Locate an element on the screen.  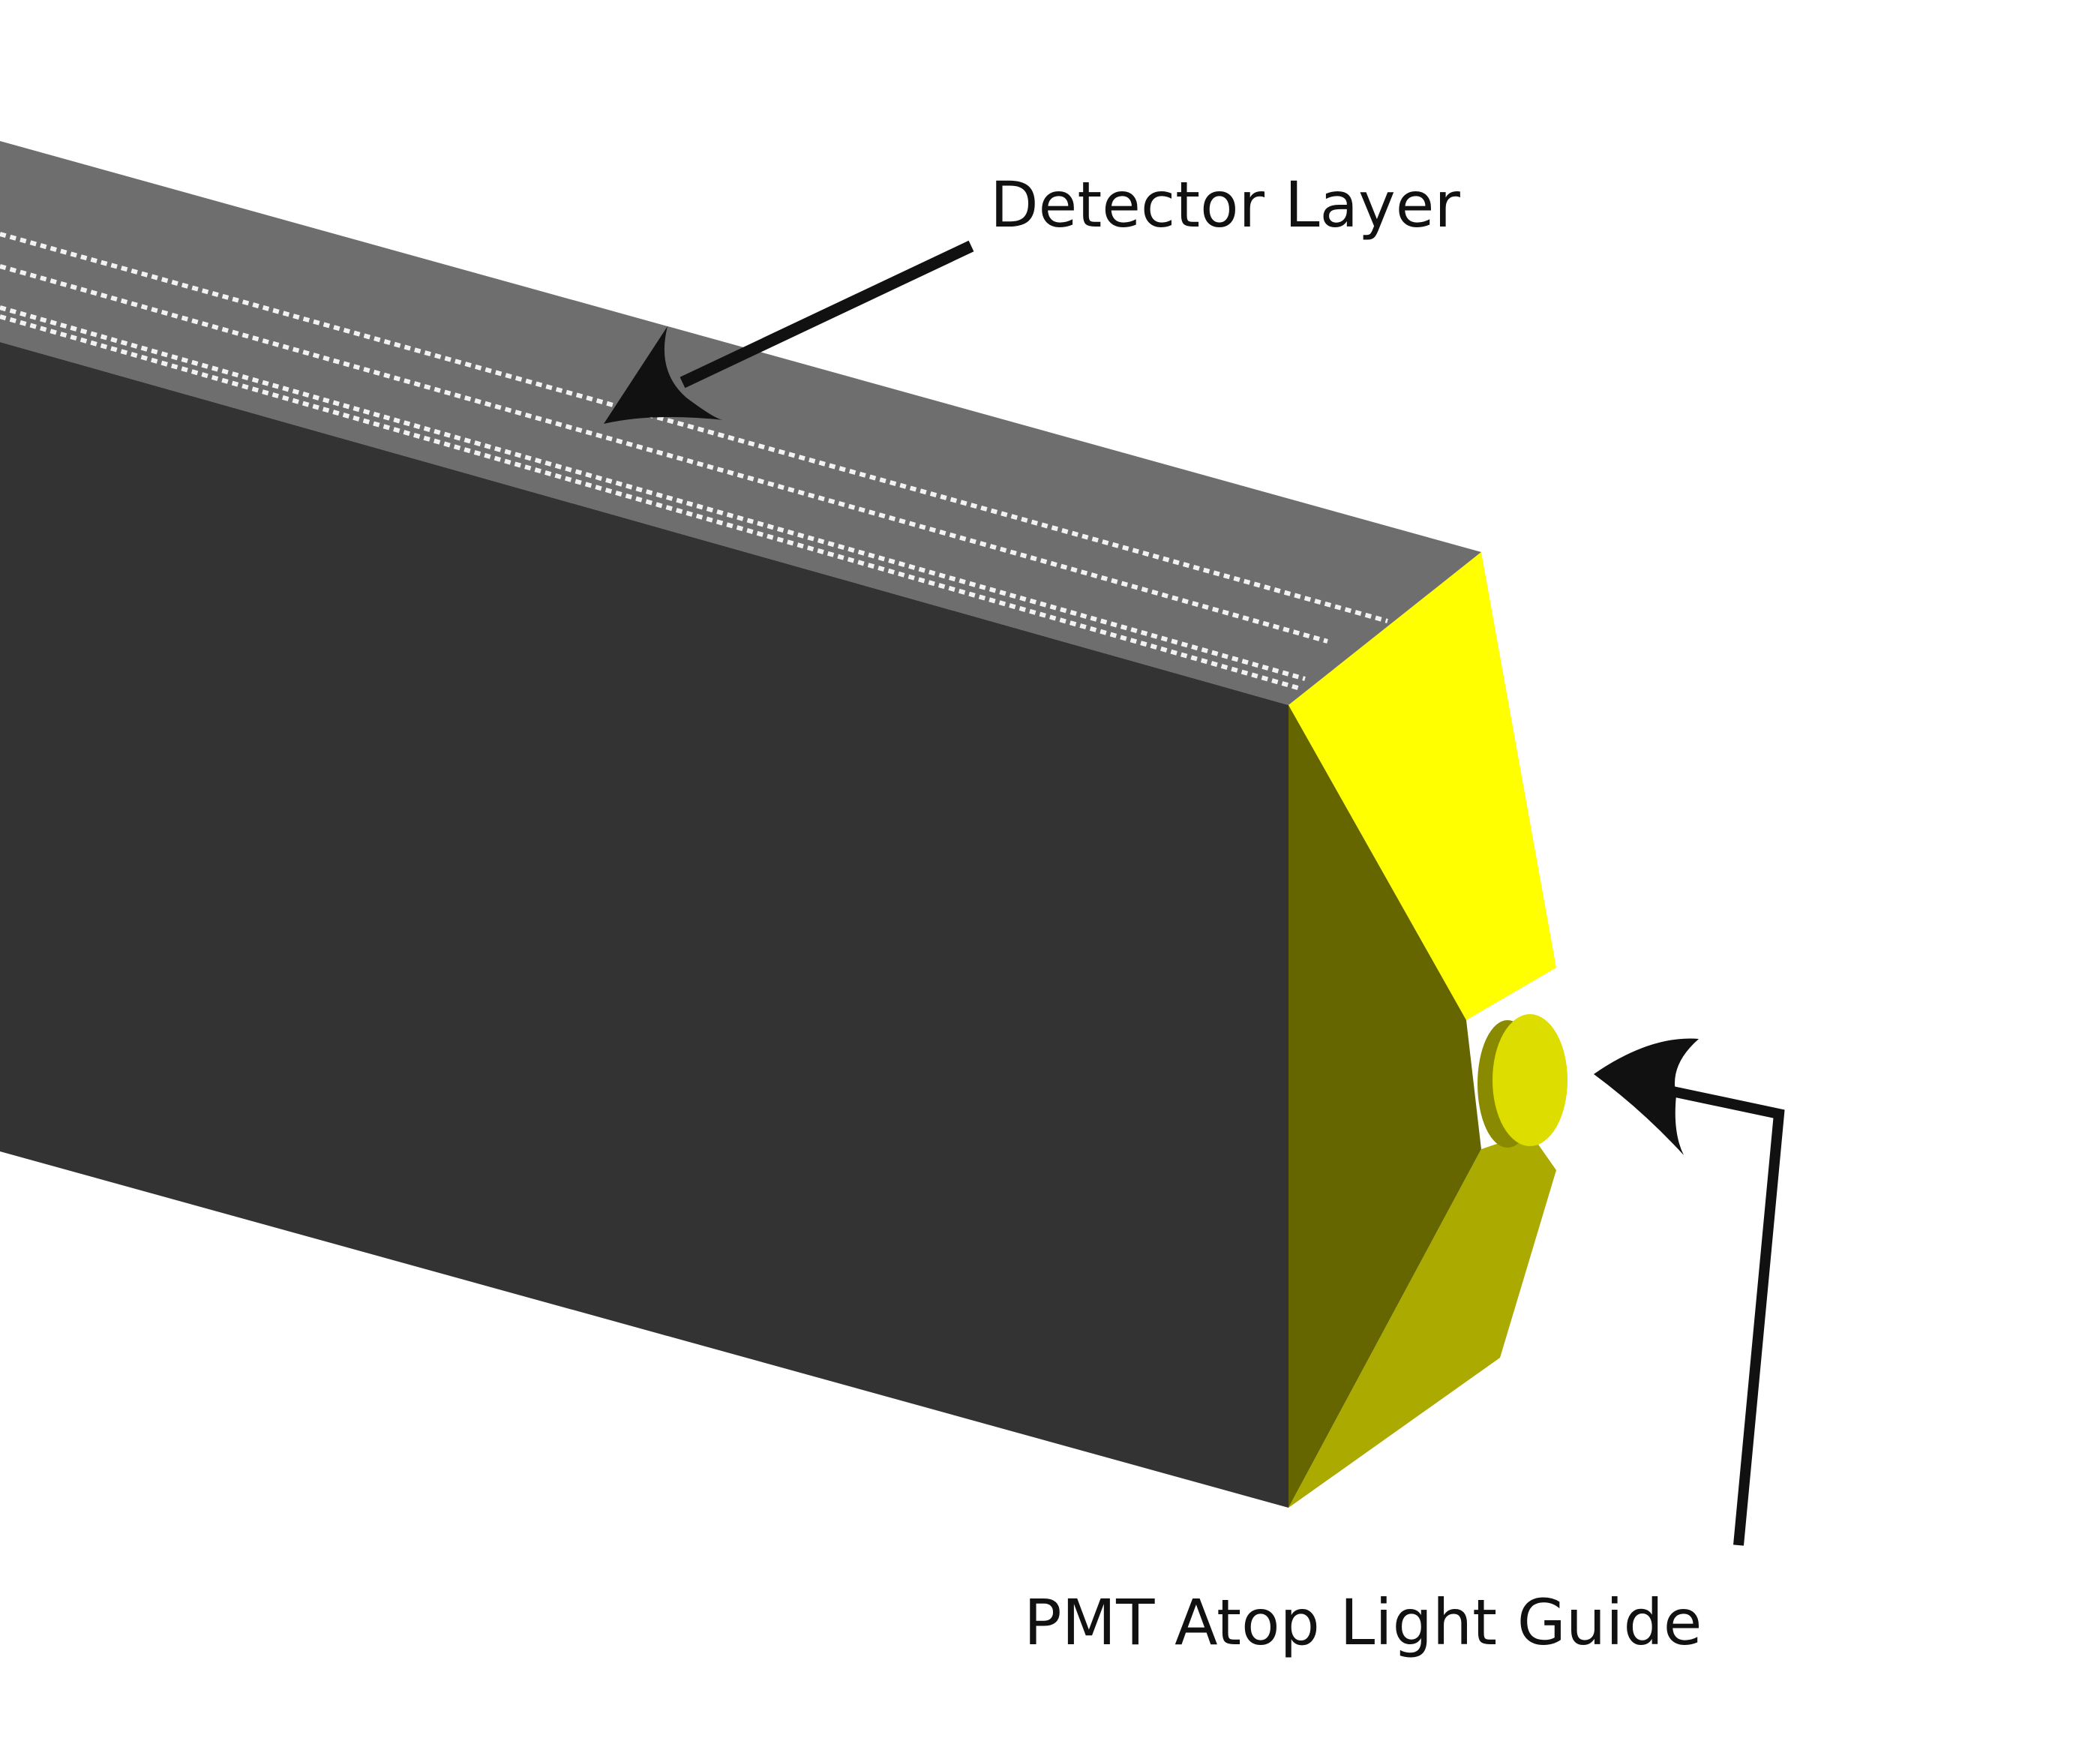
light-guide-lower-face is located at coordinates (1422, 1320).